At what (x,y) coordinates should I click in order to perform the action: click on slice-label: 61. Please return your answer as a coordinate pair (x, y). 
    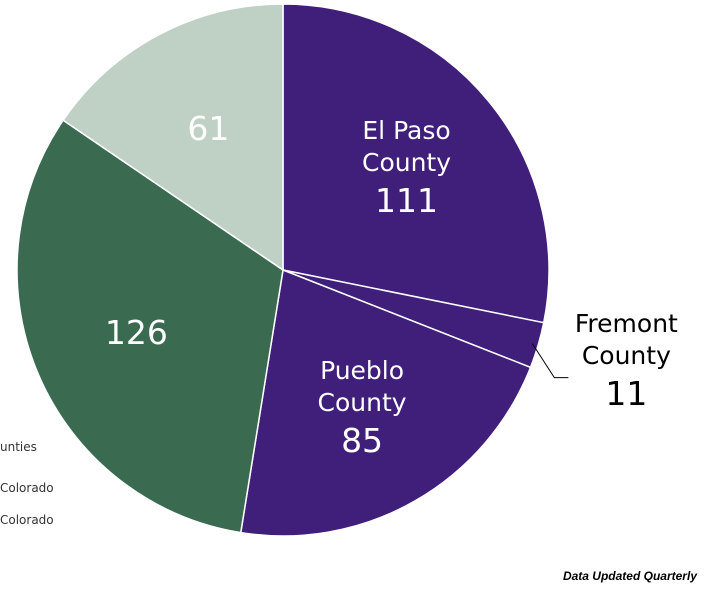
    Looking at the image, I should click on (208, 129).